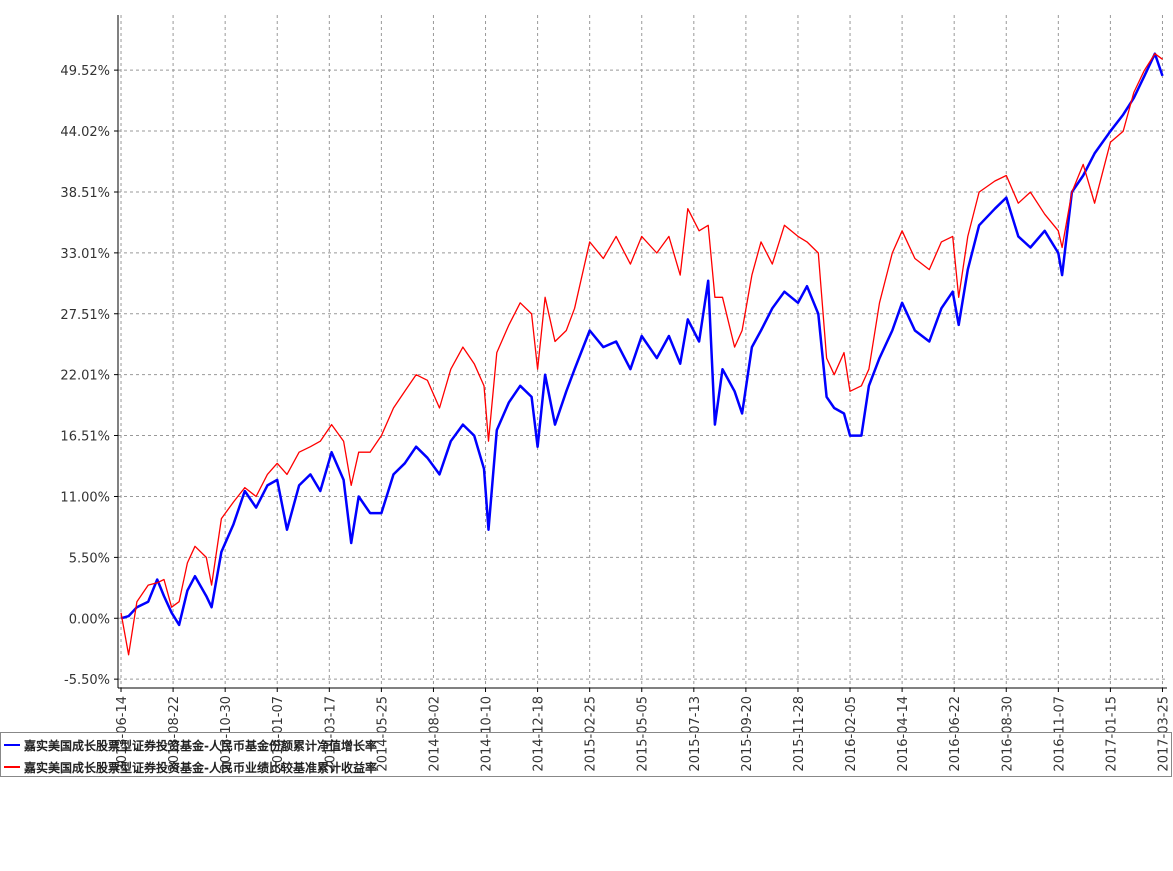  I want to click on y-tick-label: 11.00%, so click(85, 498).